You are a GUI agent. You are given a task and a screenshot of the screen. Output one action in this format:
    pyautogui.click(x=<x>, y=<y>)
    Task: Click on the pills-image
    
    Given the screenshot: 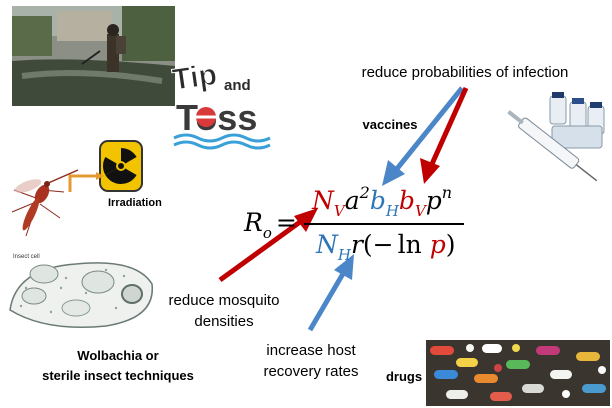 What is the action you would take?
    pyautogui.click(x=518, y=373)
    